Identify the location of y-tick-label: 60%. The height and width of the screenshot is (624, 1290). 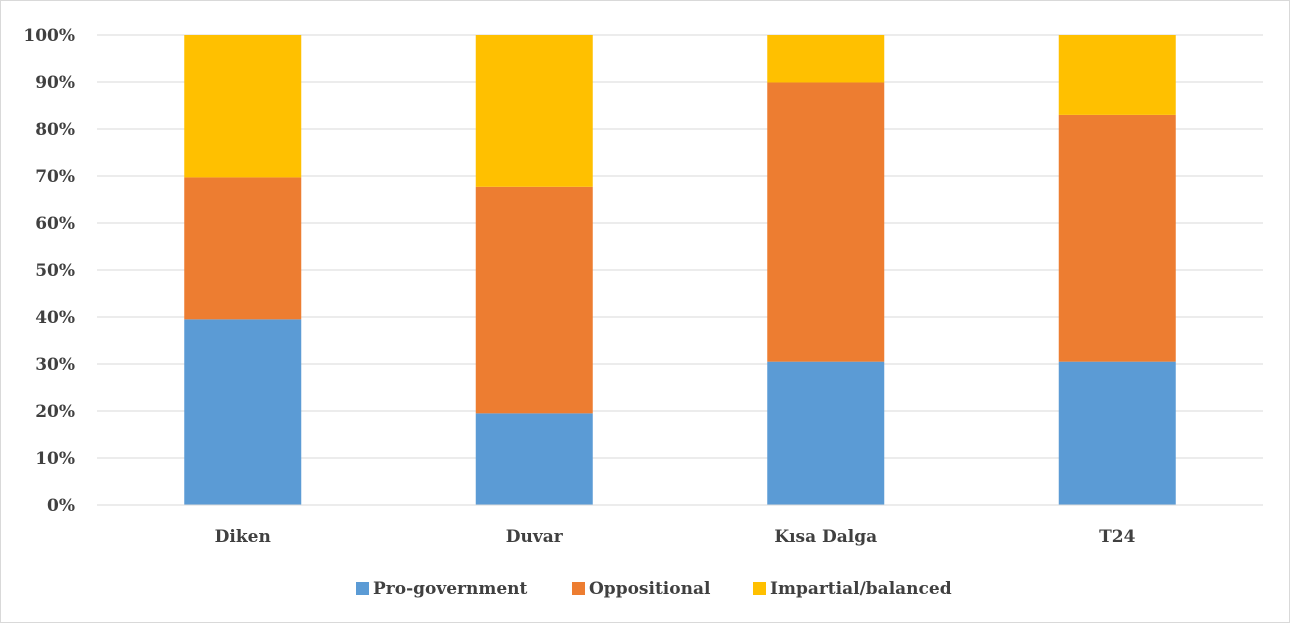
(55, 224).